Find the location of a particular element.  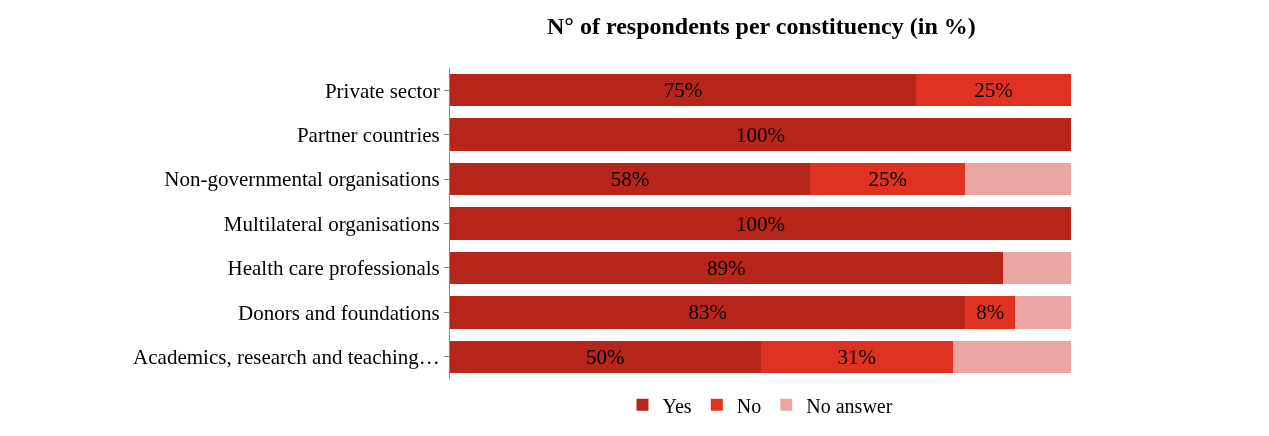

data-label: 75% is located at coordinates (683, 90).